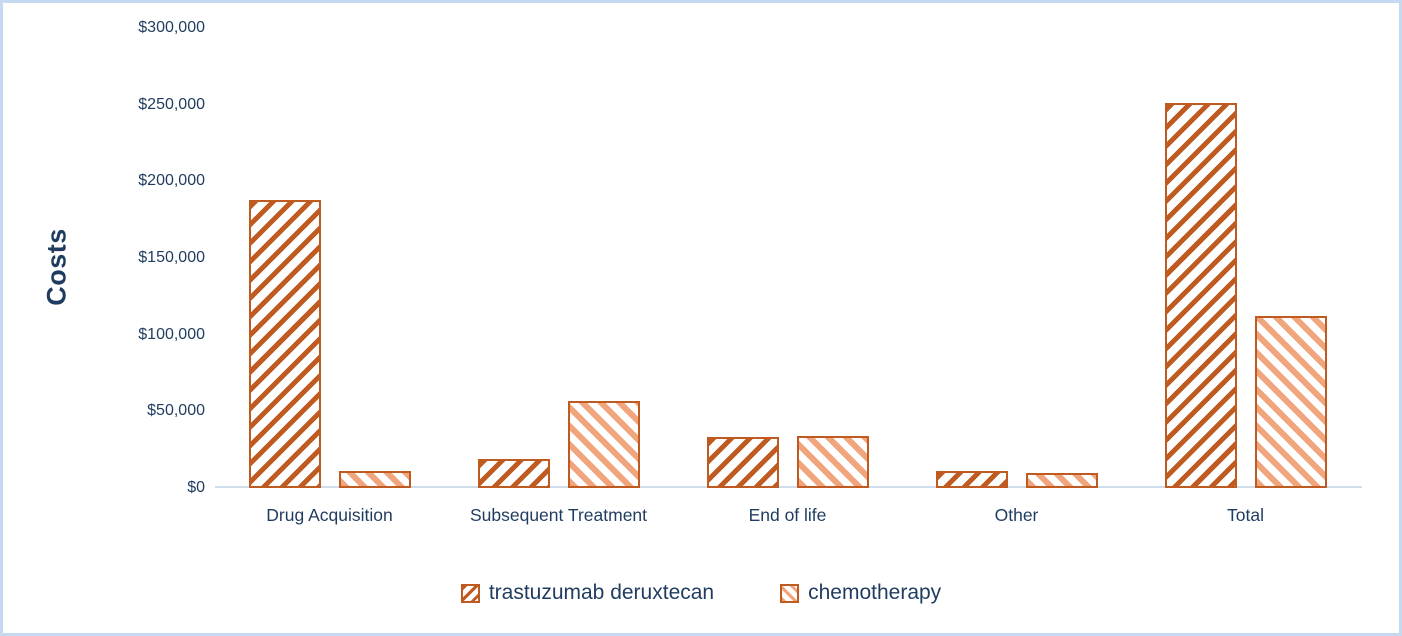 The image size is (1402, 636). I want to click on legend-swatch-back-diagonal-hatch-icon, so click(790, 593).